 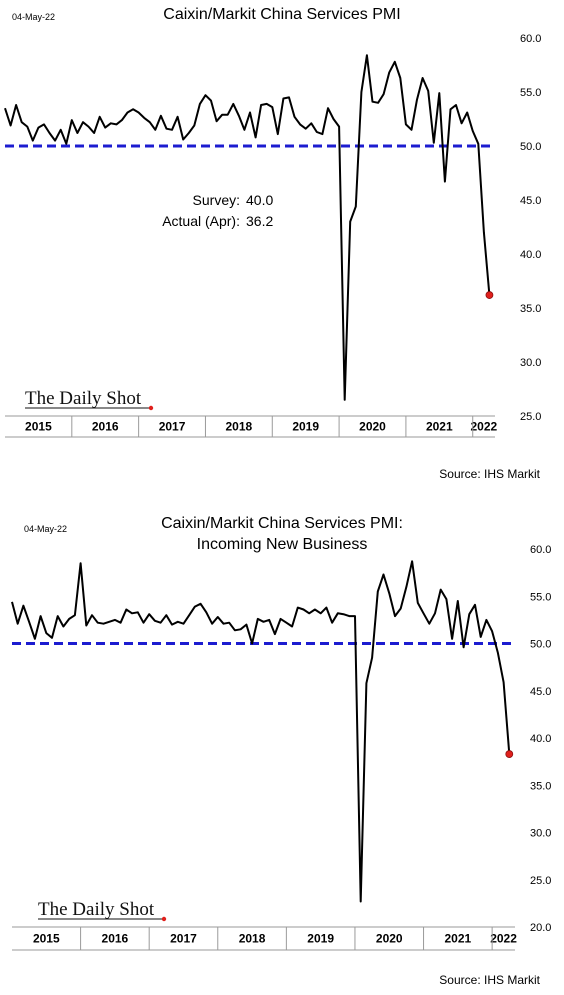 I want to click on chart-title: Caixin/Markit China Services PMI, so click(x=282, y=14).